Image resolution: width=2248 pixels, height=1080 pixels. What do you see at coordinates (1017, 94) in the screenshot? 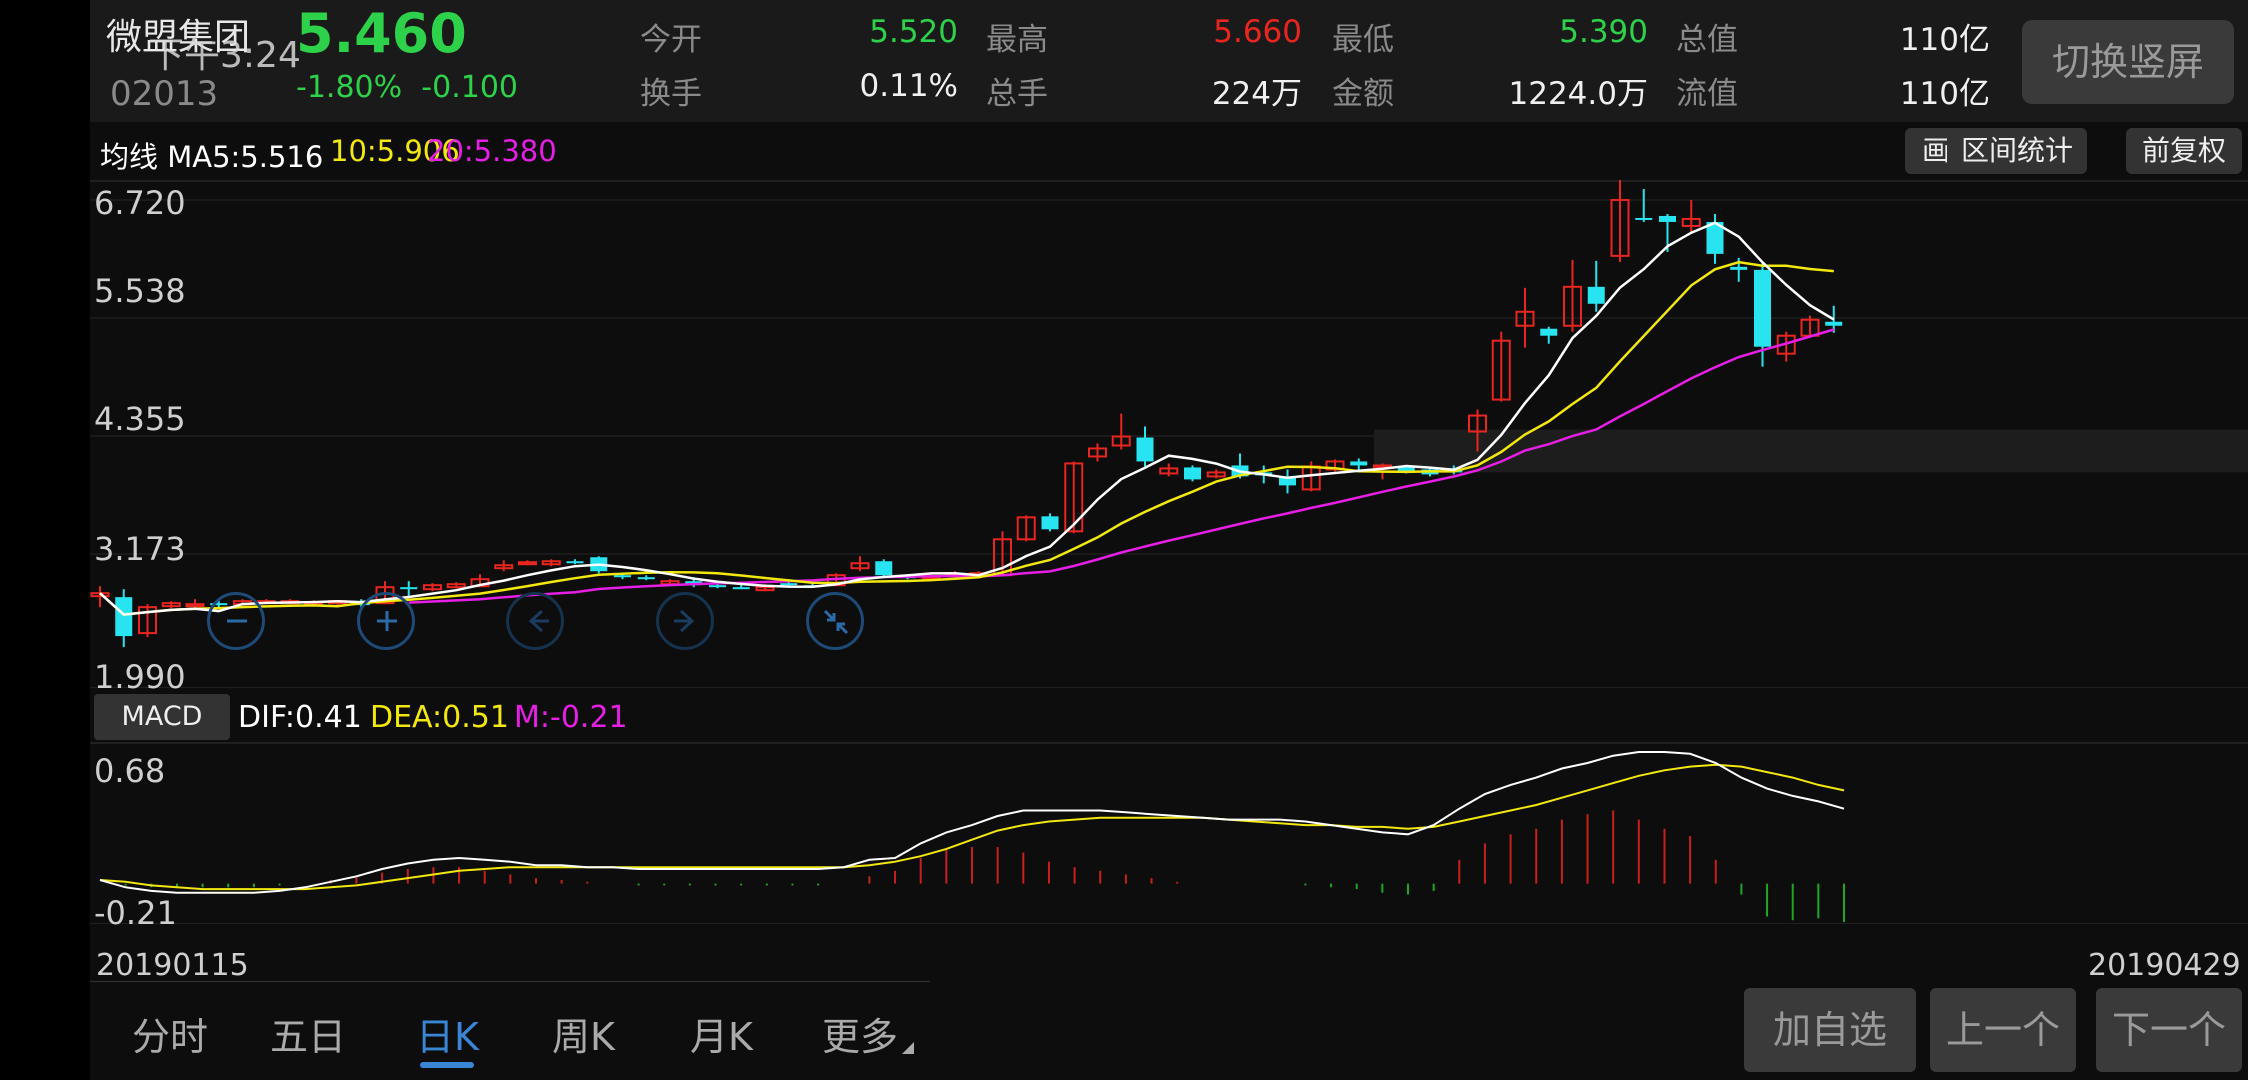
I see `stat-label: 总手` at bounding box center [1017, 94].